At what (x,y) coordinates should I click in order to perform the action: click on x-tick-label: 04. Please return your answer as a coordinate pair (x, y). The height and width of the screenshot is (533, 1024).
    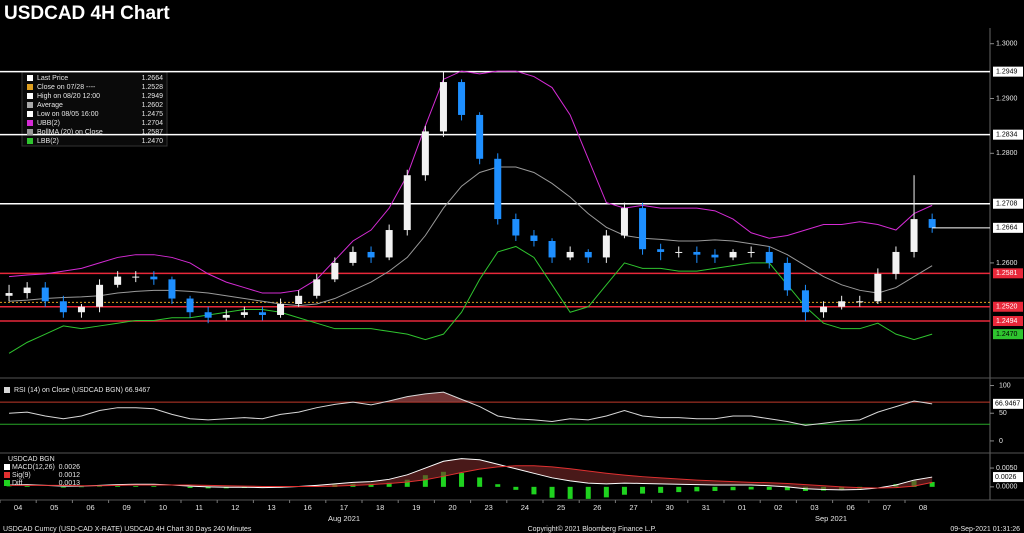
    Looking at the image, I should click on (18, 507).